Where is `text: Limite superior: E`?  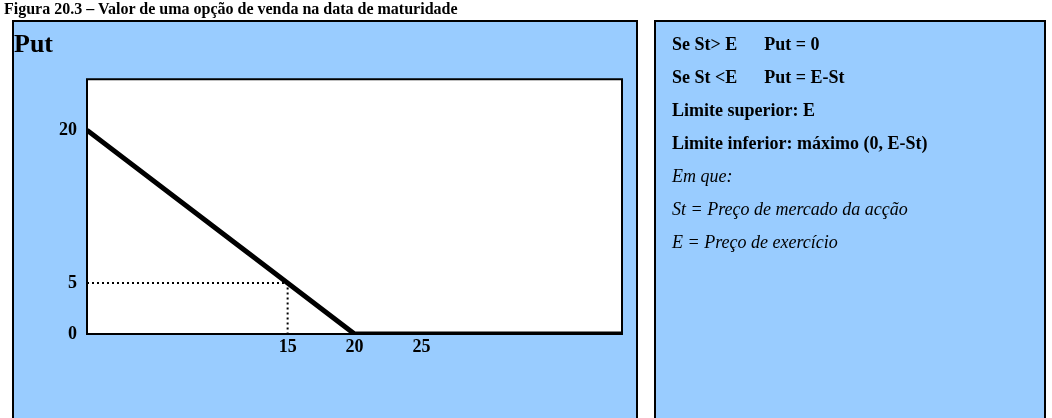 text: Limite superior: E is located at coordinates (744, 110).